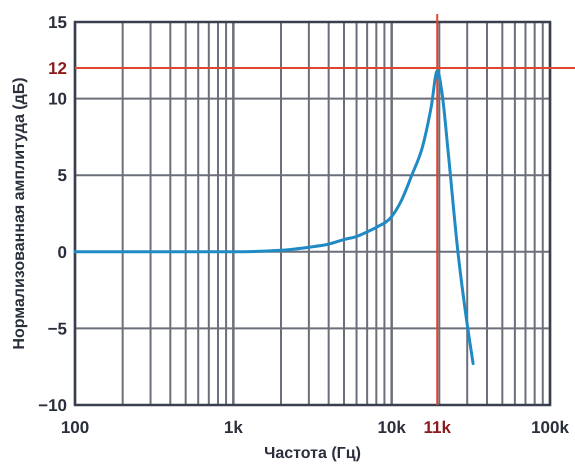 Image resolution: width=575 pixels, height=466 pixels. What do you see at coordinates (52, 405) in the screenshot?
I see `y-tick-label: −10` at bounding box center [52, 405].